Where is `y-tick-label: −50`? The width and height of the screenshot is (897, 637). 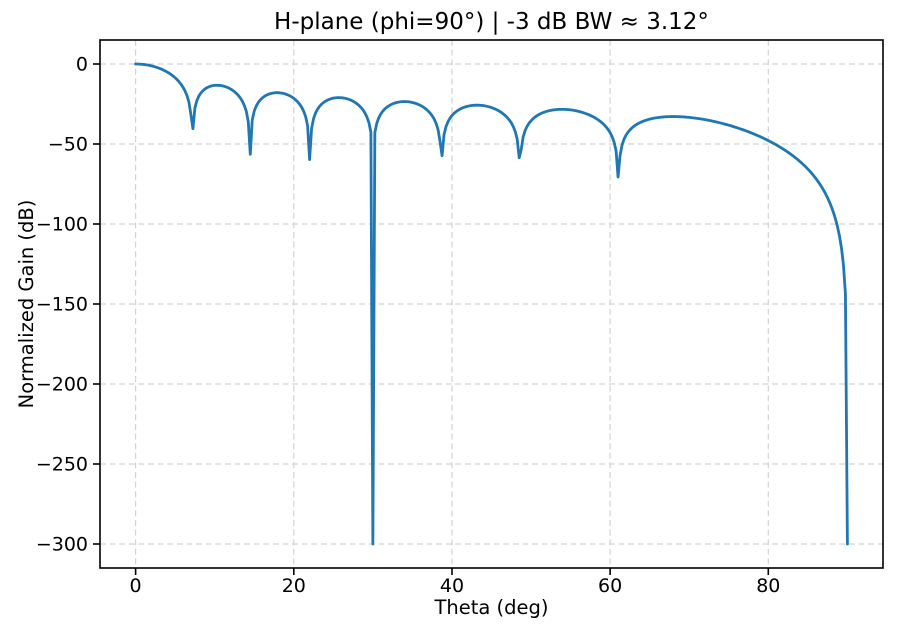
y-tick-label: −50 is located at coordinates (68, 145).